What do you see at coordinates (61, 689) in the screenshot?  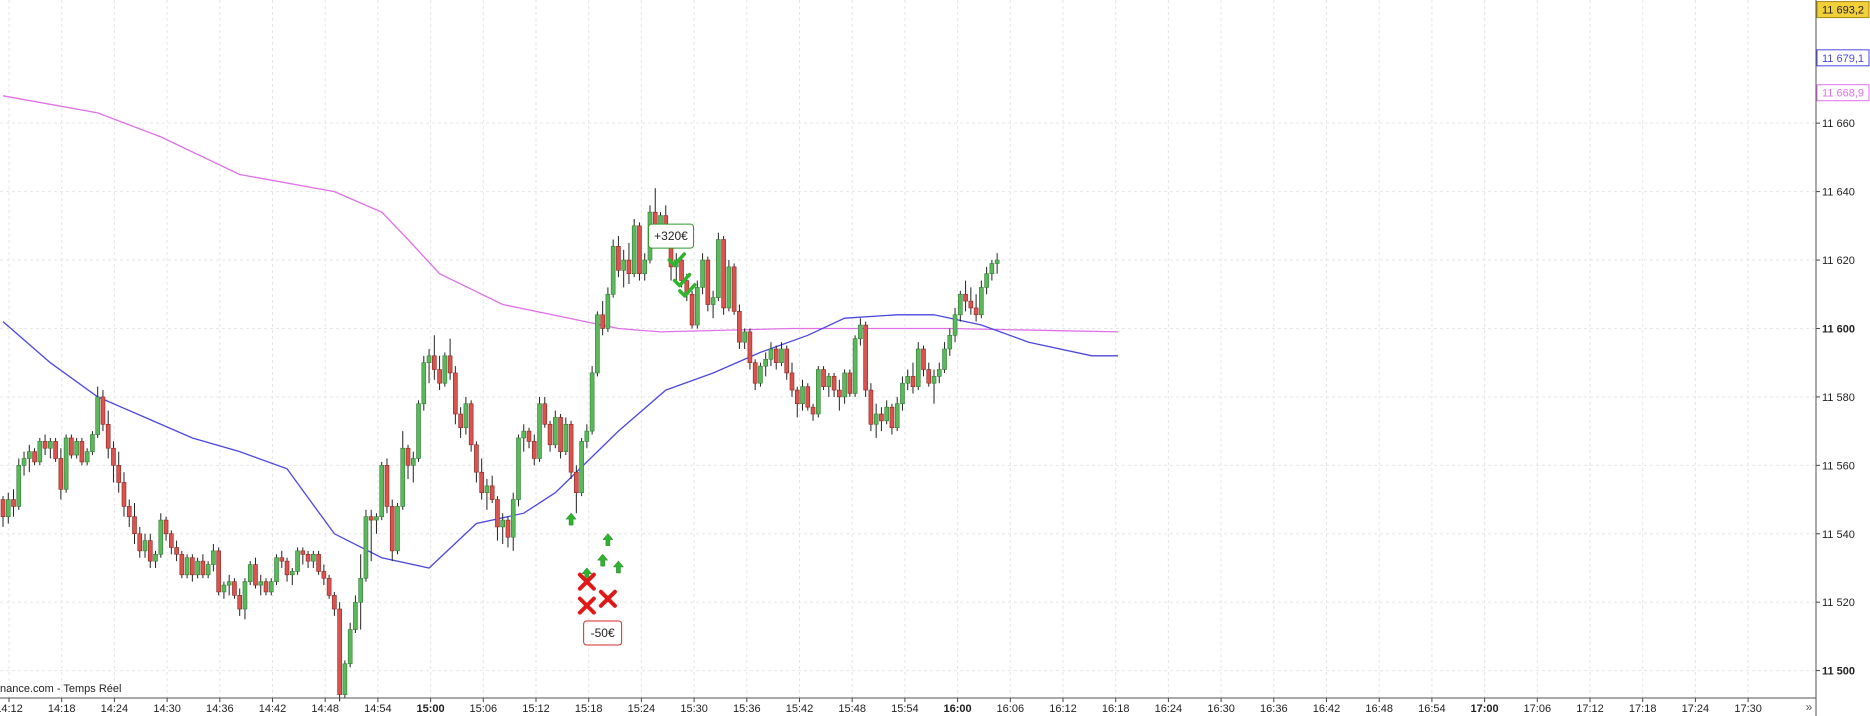 I see `source-label: nance.com - Temps Réel` at bounding box center [61, 689].